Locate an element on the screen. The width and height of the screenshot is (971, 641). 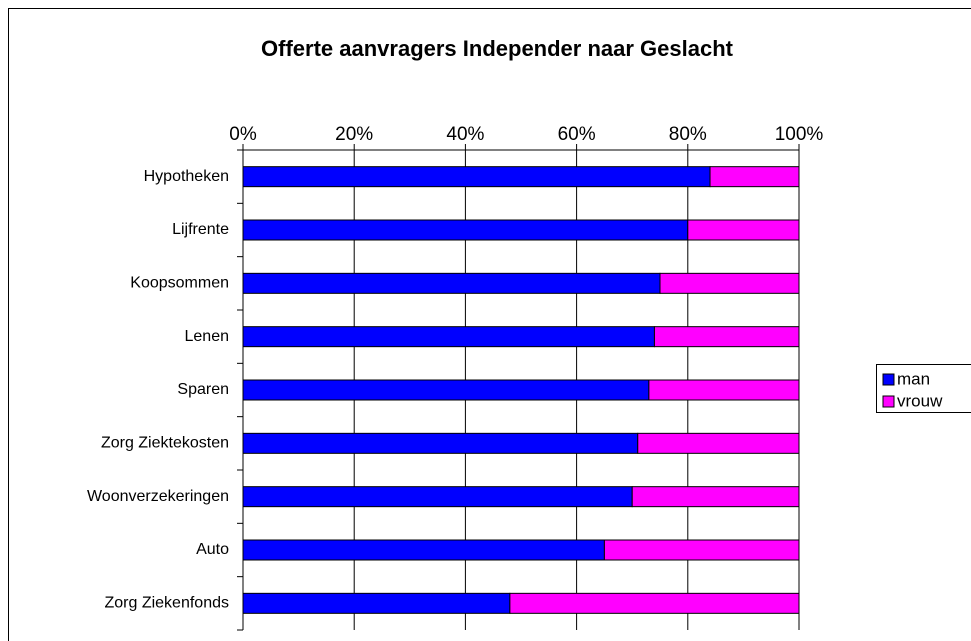
y-tick-label: Zorg Ziekenfonds is located at coordinates (166, 603).